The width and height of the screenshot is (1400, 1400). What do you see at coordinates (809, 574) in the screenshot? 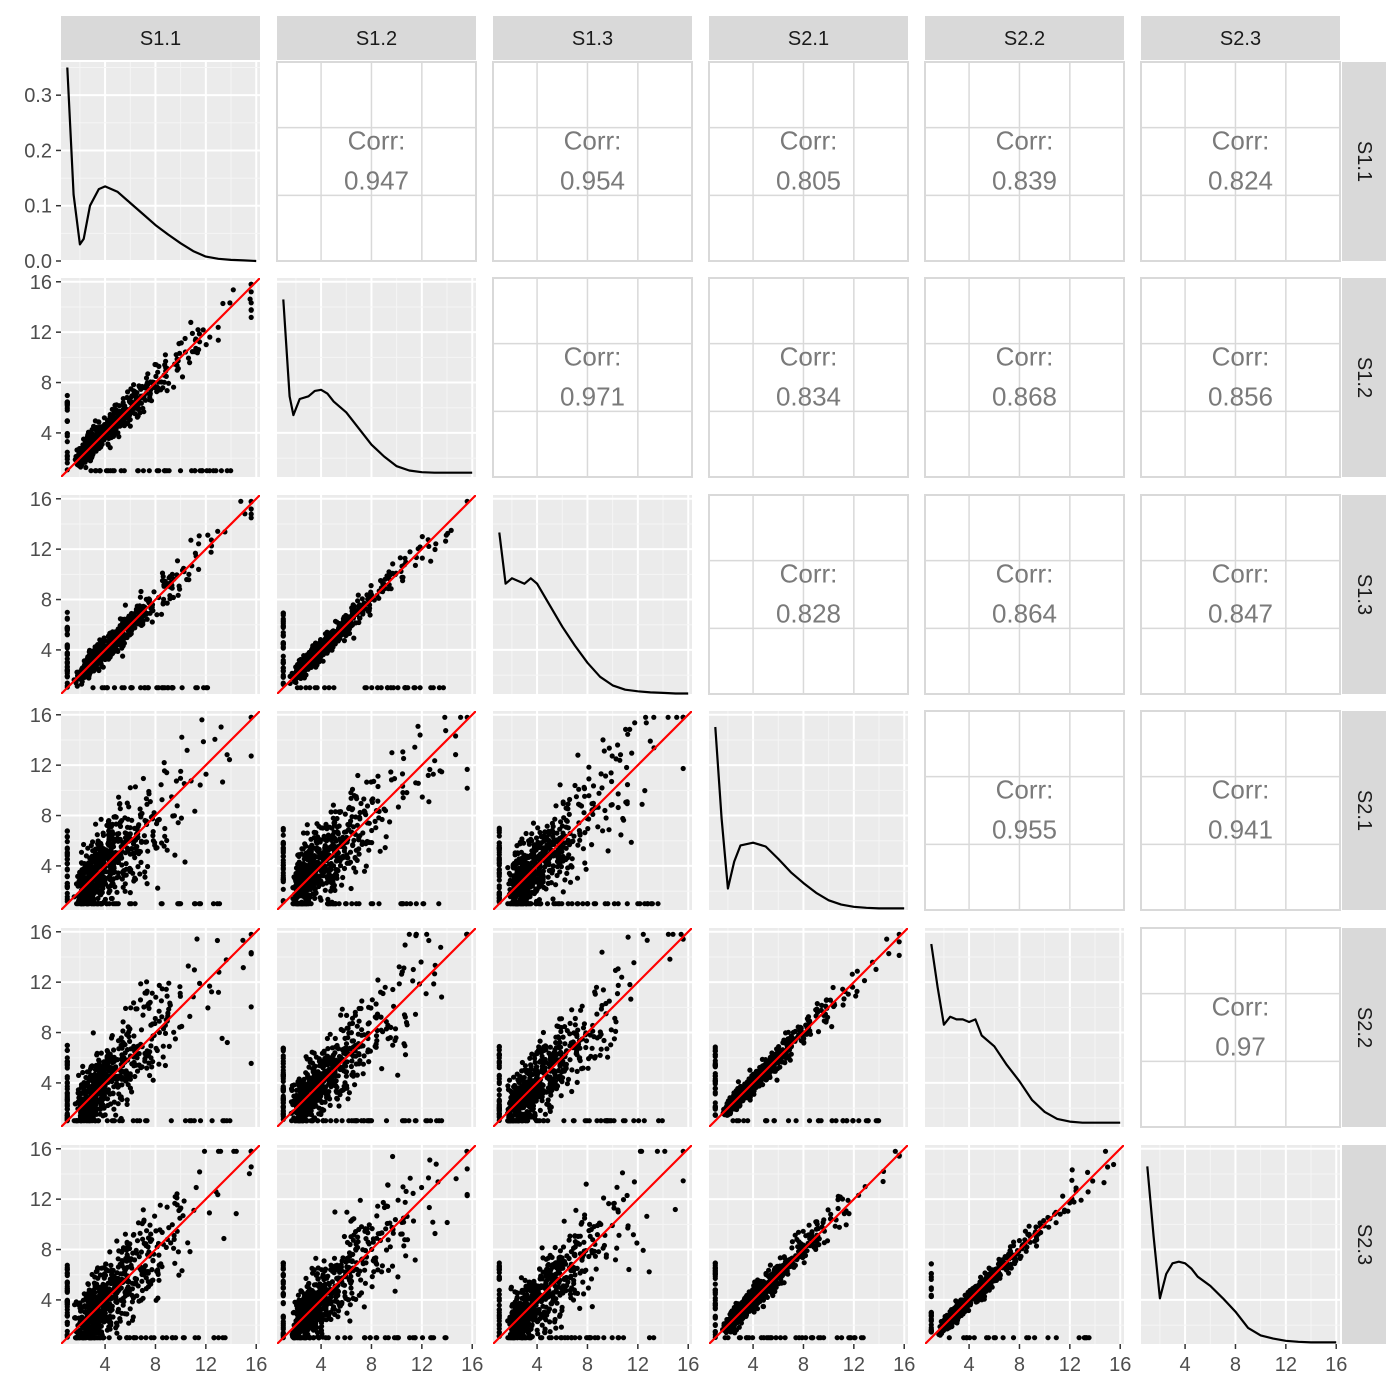
I see `corr-label: Corr:` at bounding box center [809, 574].